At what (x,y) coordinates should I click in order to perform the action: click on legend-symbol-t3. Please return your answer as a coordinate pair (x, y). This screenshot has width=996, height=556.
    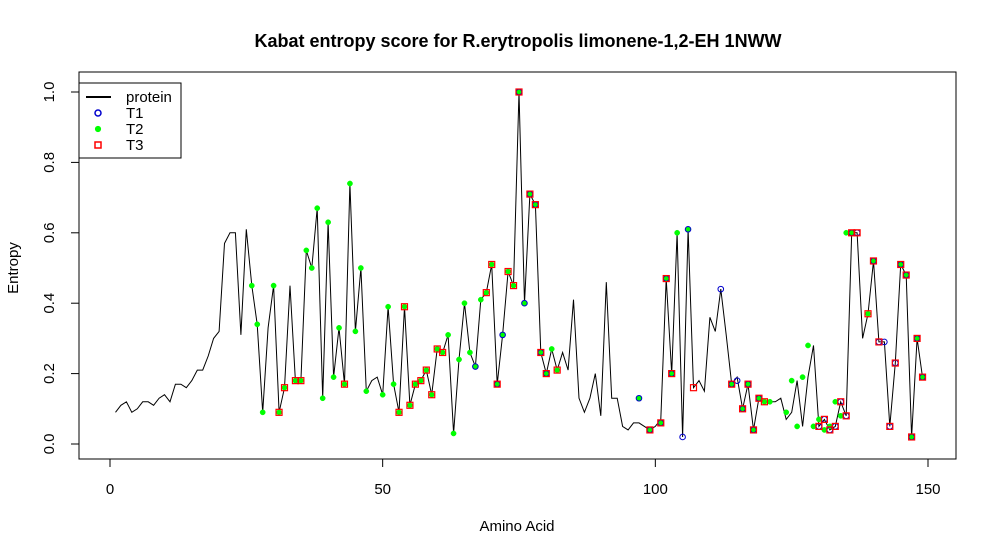
    Looking at the image, I should click on (98, 145).